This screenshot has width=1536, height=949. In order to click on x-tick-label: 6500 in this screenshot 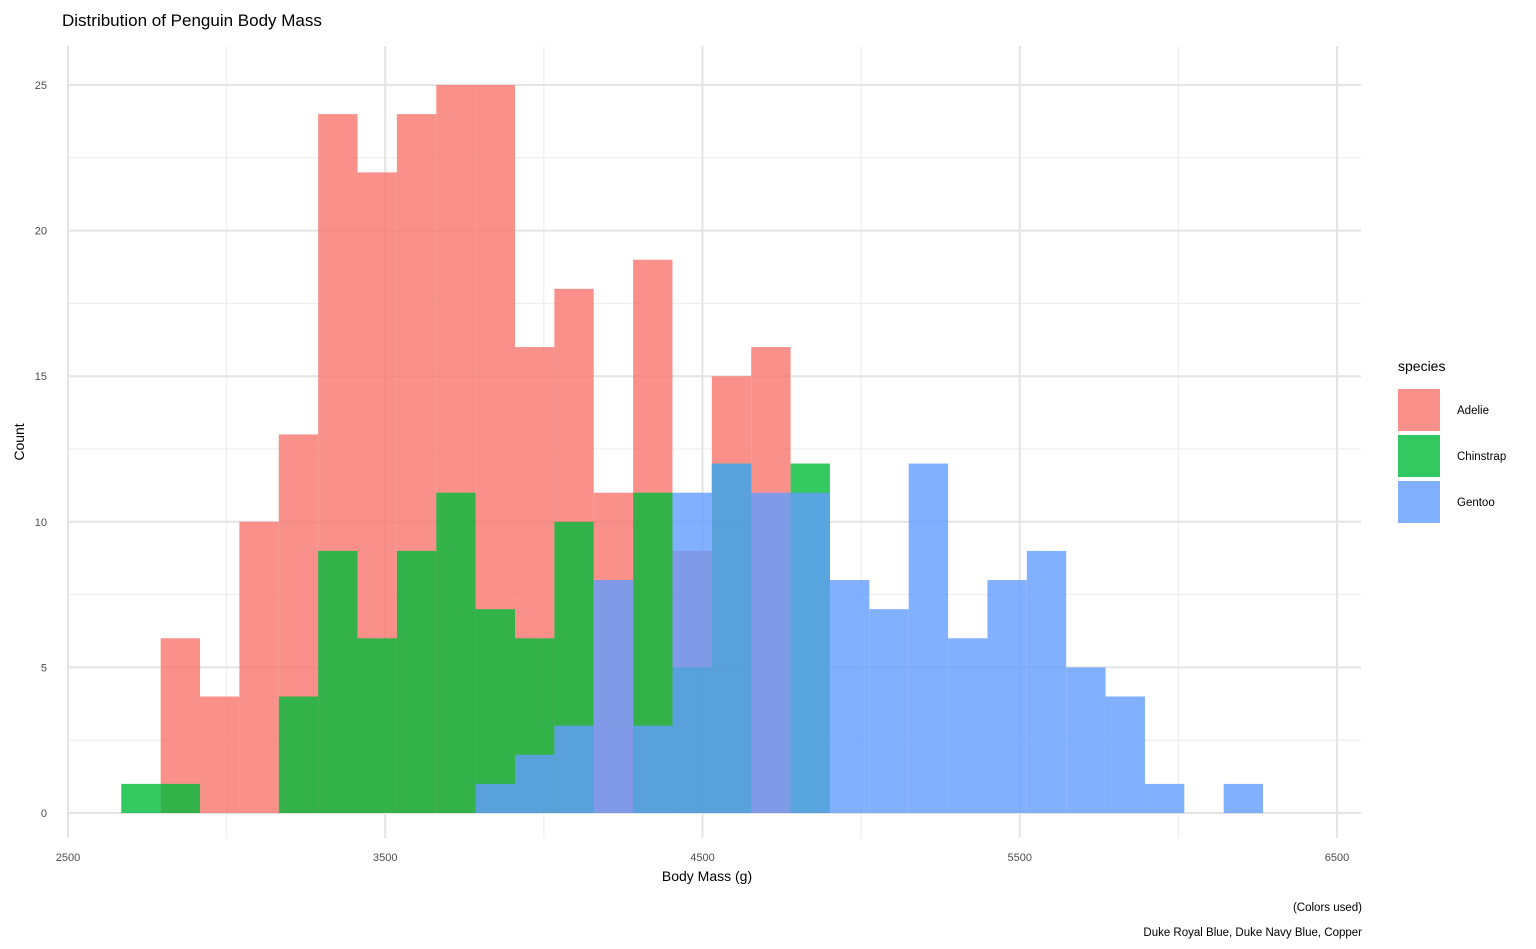, I will do `click(1337, 858)`.